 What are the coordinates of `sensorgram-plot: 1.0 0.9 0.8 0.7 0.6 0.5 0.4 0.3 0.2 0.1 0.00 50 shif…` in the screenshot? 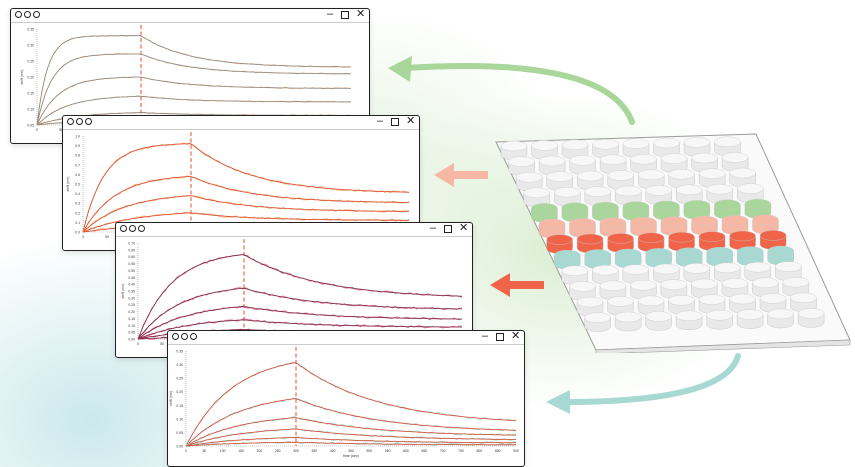 It's located at (238, 185).